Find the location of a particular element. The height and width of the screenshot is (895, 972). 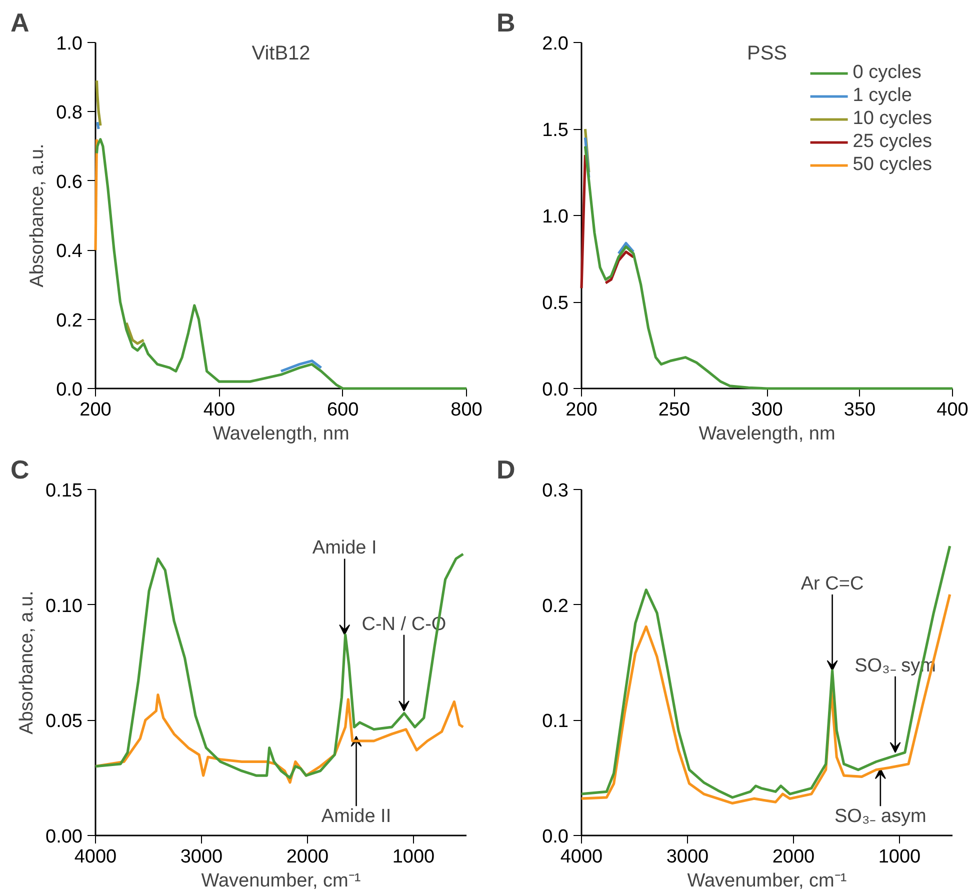

annotation: Amide I is located at coordinates (344, 548).